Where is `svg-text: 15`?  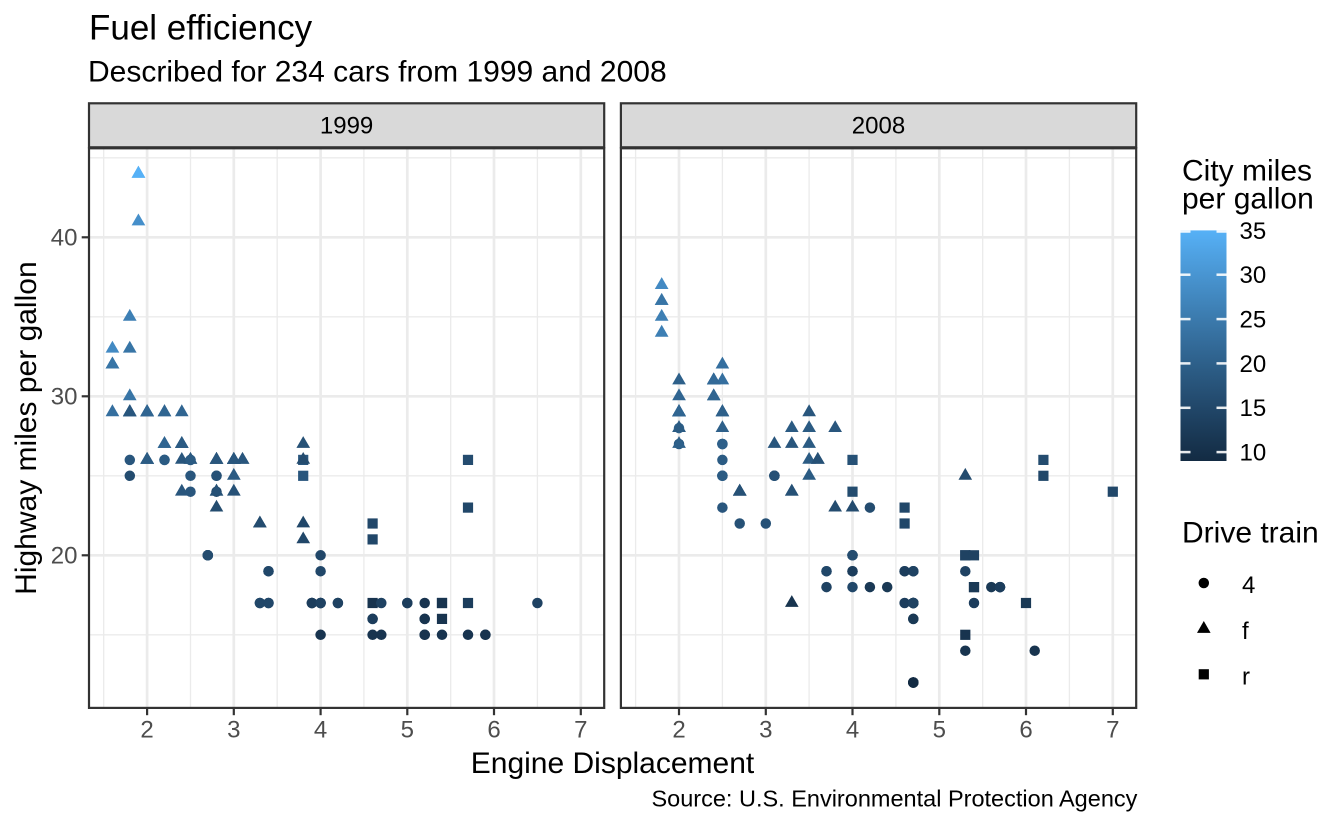
svg-text: 15 is located at coordinates (1253, 408).